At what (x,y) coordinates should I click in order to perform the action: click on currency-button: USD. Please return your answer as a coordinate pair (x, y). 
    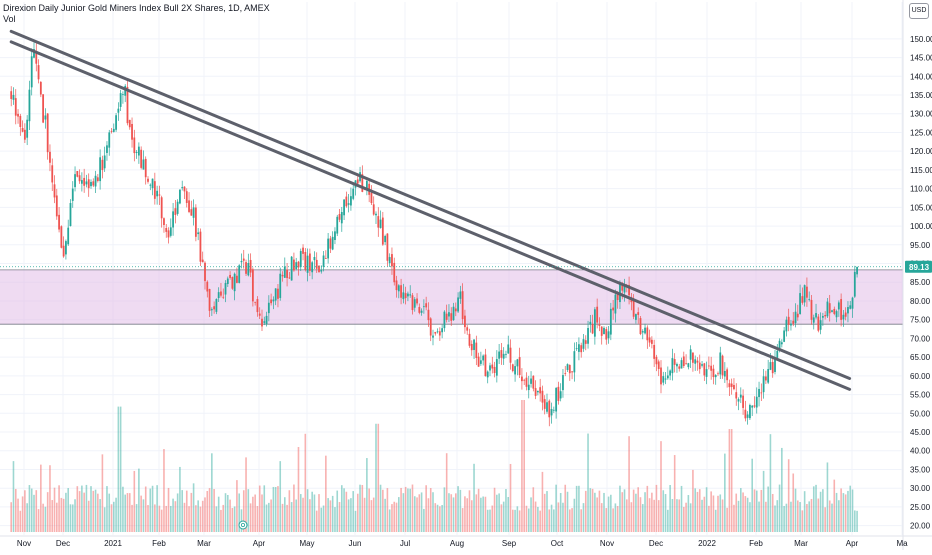
    Looking at the image, I should click on (919, 11).